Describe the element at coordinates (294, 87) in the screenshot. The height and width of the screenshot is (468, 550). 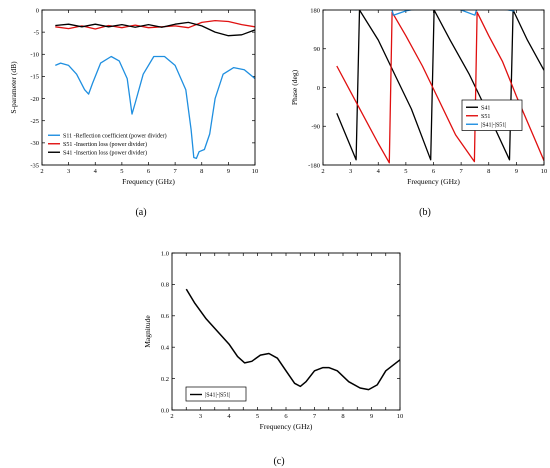
I see `y-axis-label: Phase (deg)` at that location.